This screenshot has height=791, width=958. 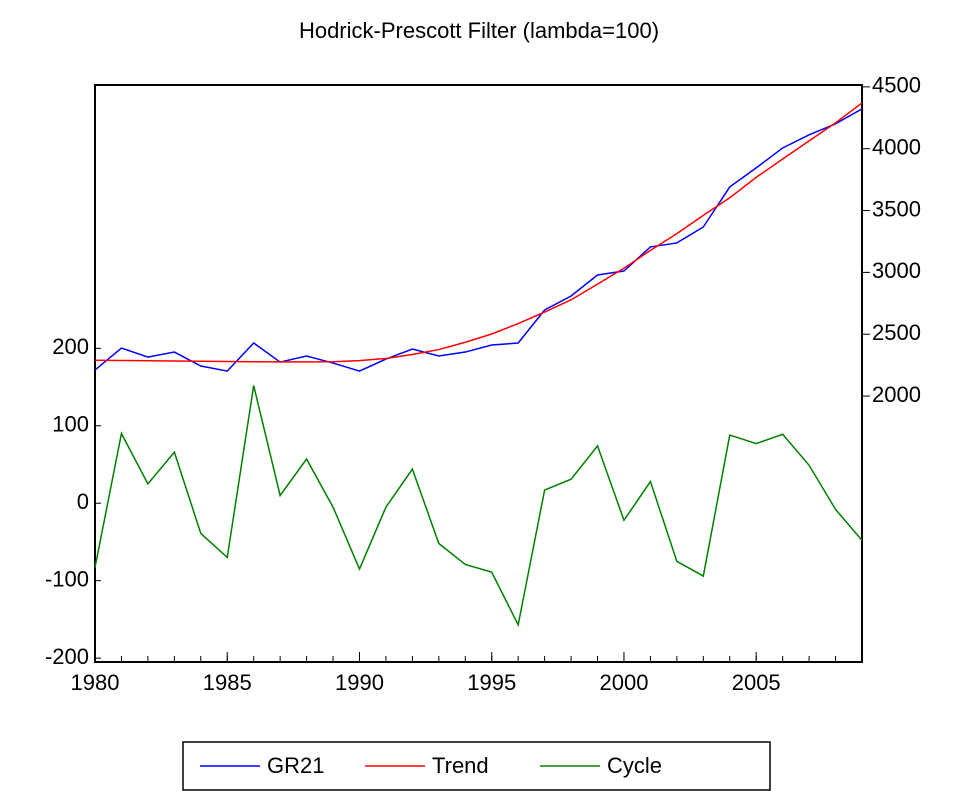 I want to click on y2-tick-label: 2500, so click(x=896, y=332).